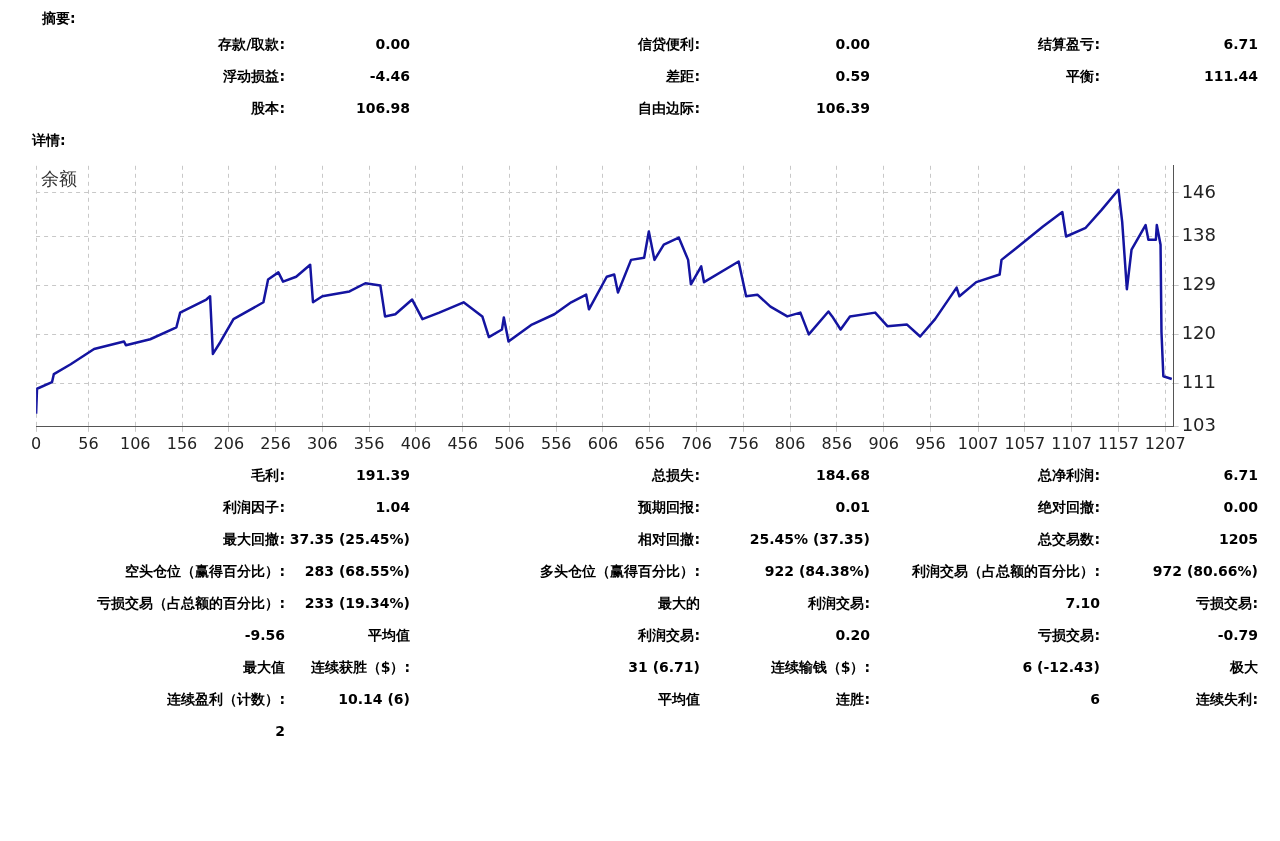 This screenshot has height=841, width=1280. I want to click on text: 31 (6.71), so click(663, 668).